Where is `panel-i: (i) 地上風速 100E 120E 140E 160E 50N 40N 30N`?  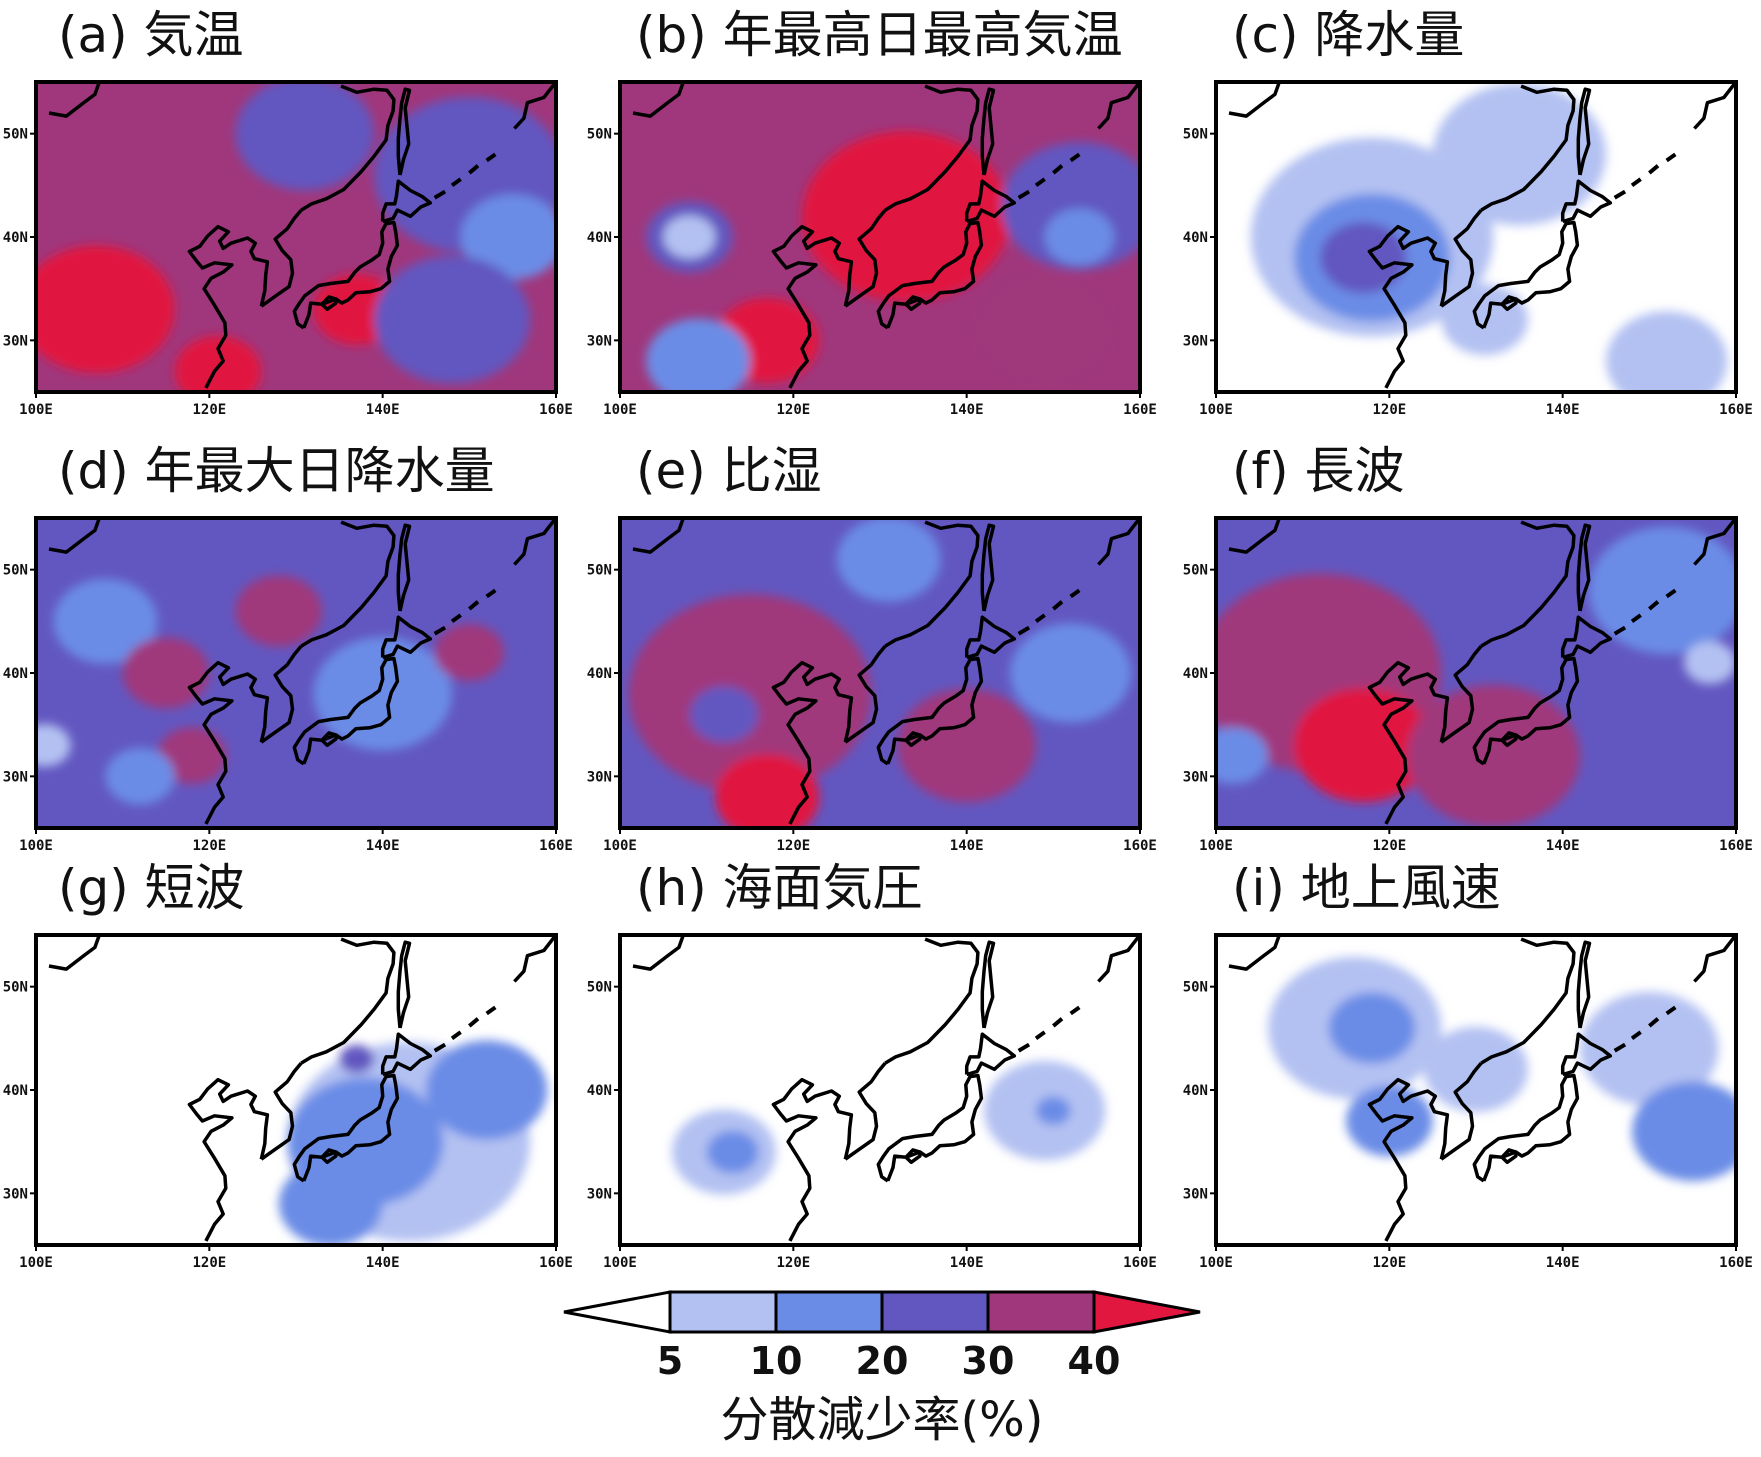 panel-i: (i) 地上風速 100E 120E 140E 160E 50N 40N 30N is located at coordinates (1468, 1065).